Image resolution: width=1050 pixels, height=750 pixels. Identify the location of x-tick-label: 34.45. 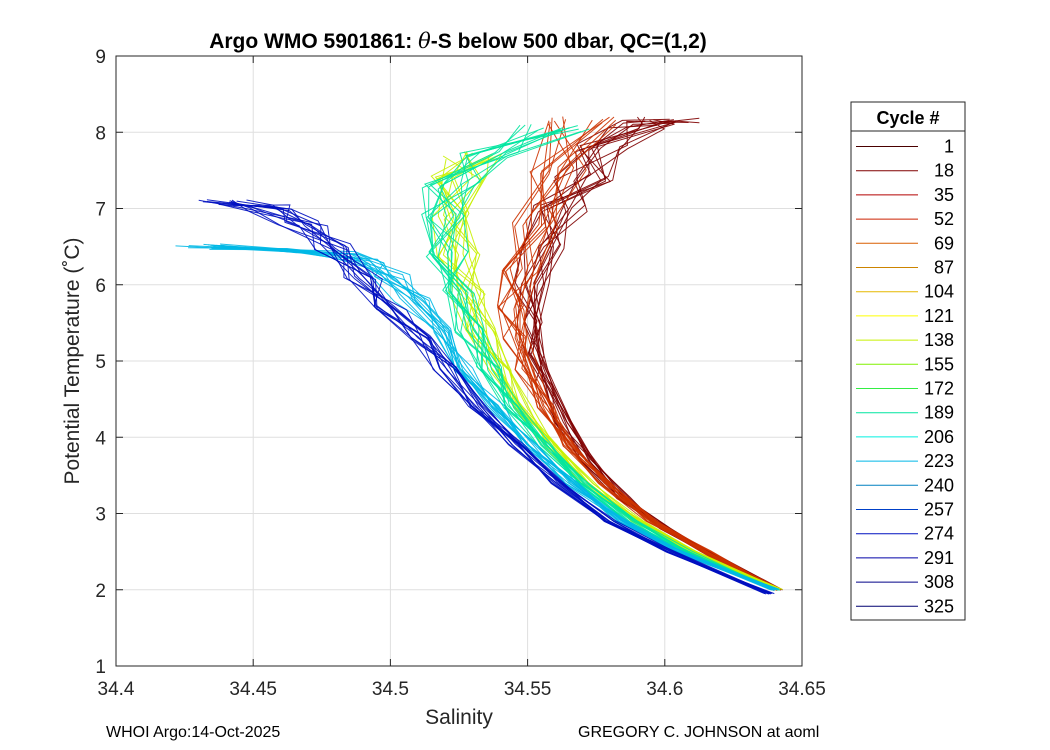
(253, 689).